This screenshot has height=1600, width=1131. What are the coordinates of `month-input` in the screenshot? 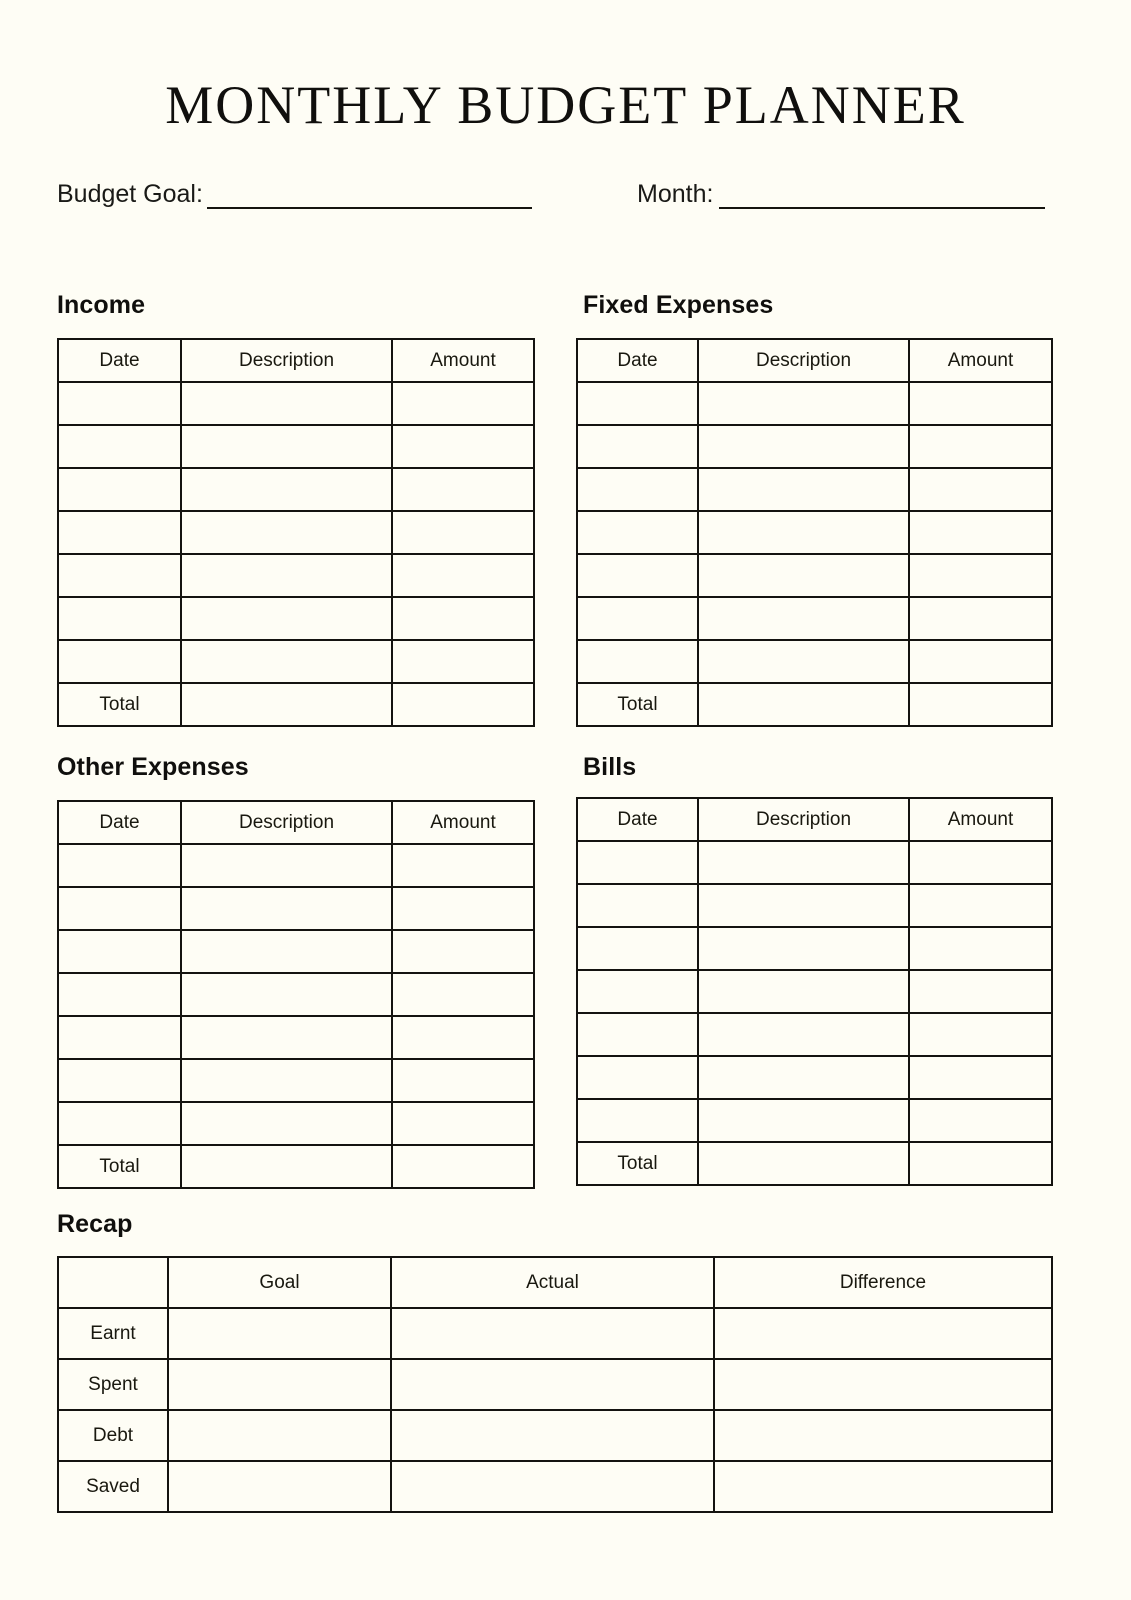 It's located at (882, 196).